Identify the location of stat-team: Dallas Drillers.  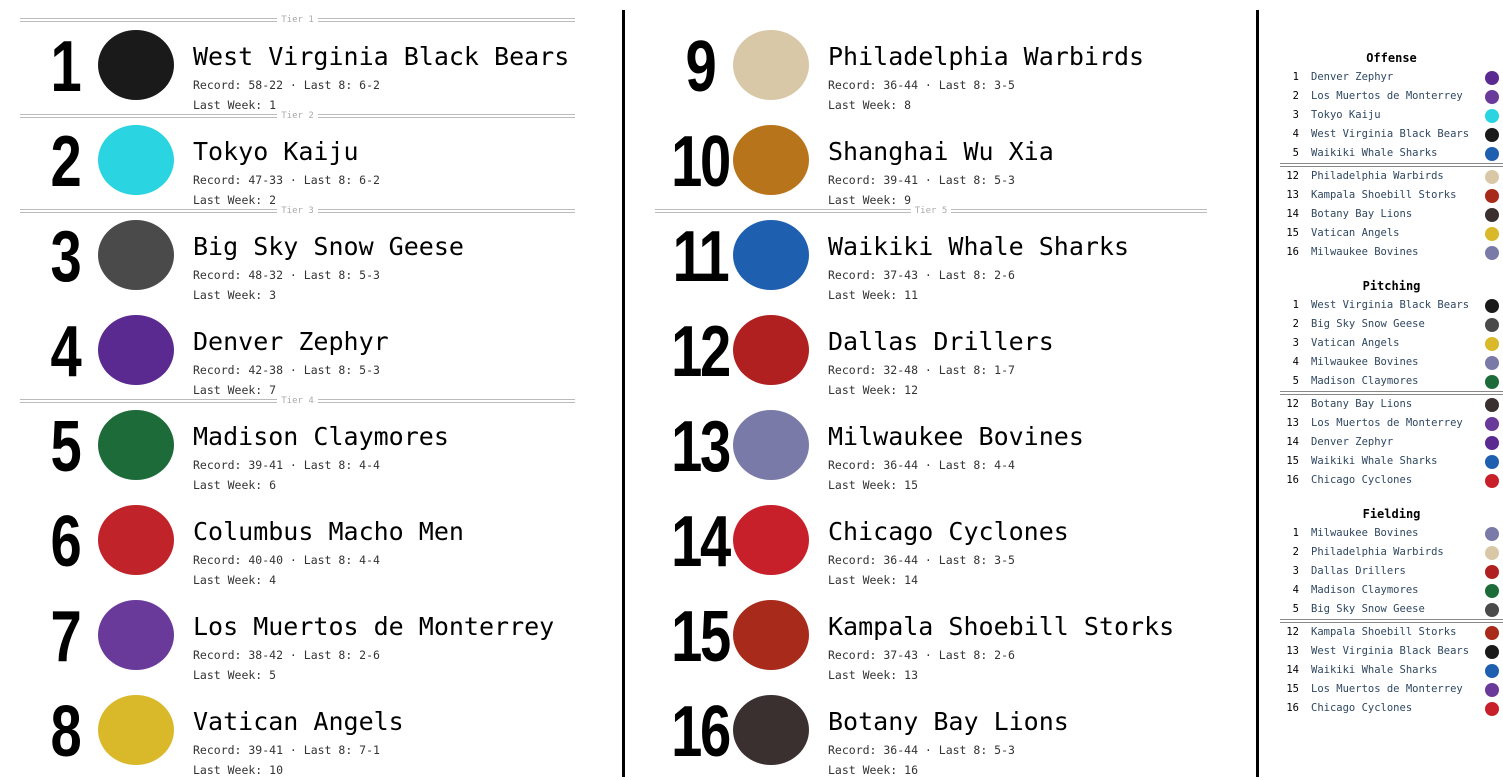
(1358, 571).